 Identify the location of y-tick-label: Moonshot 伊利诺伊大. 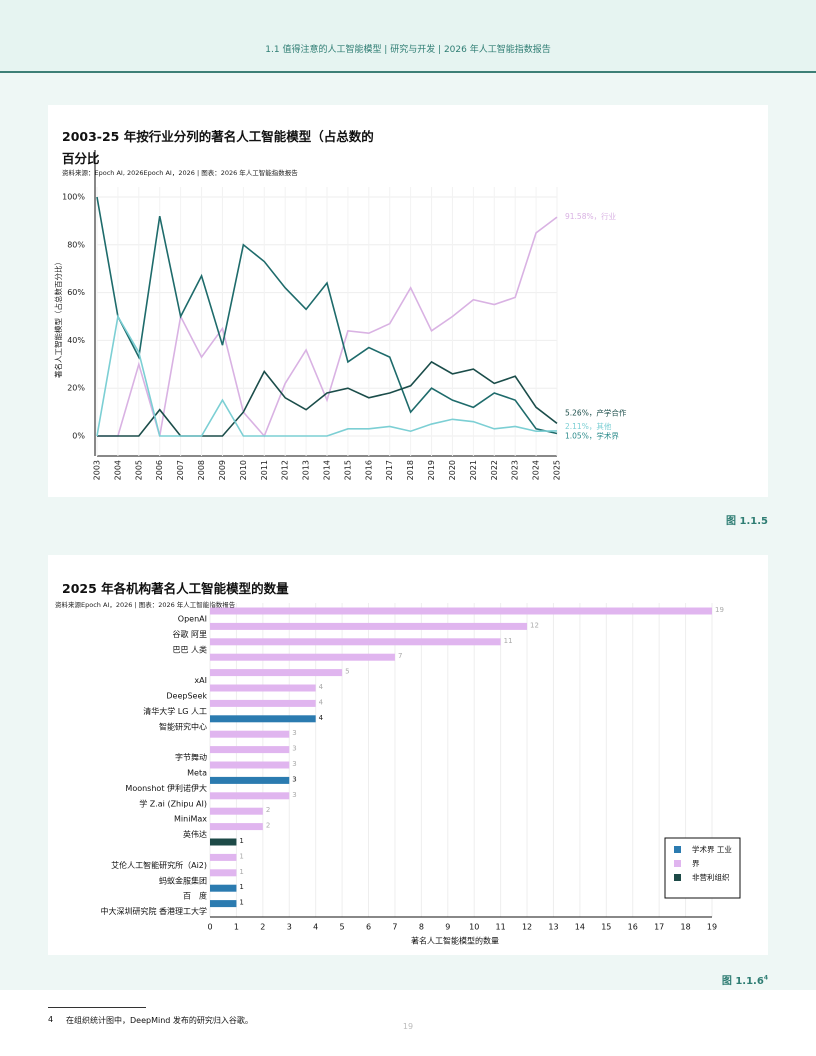
(166, 788).